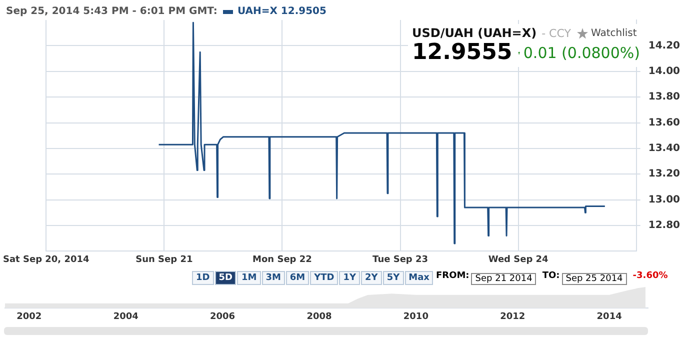 The image size is (688, 339). I want to click on x-tick-label: Sun Sep 21, so click(164, 259).